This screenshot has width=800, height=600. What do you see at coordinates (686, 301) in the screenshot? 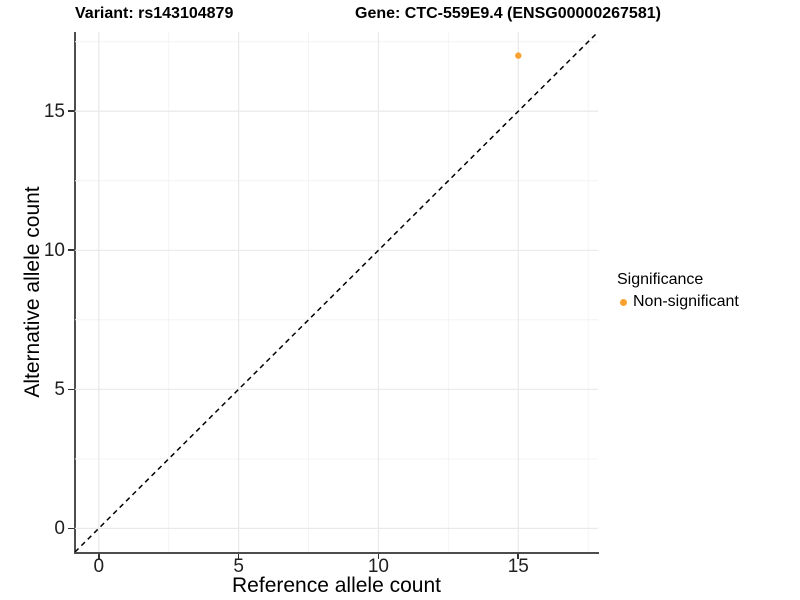
I see `legend-item-label: Non-significant` at bounding box center [686, 301].